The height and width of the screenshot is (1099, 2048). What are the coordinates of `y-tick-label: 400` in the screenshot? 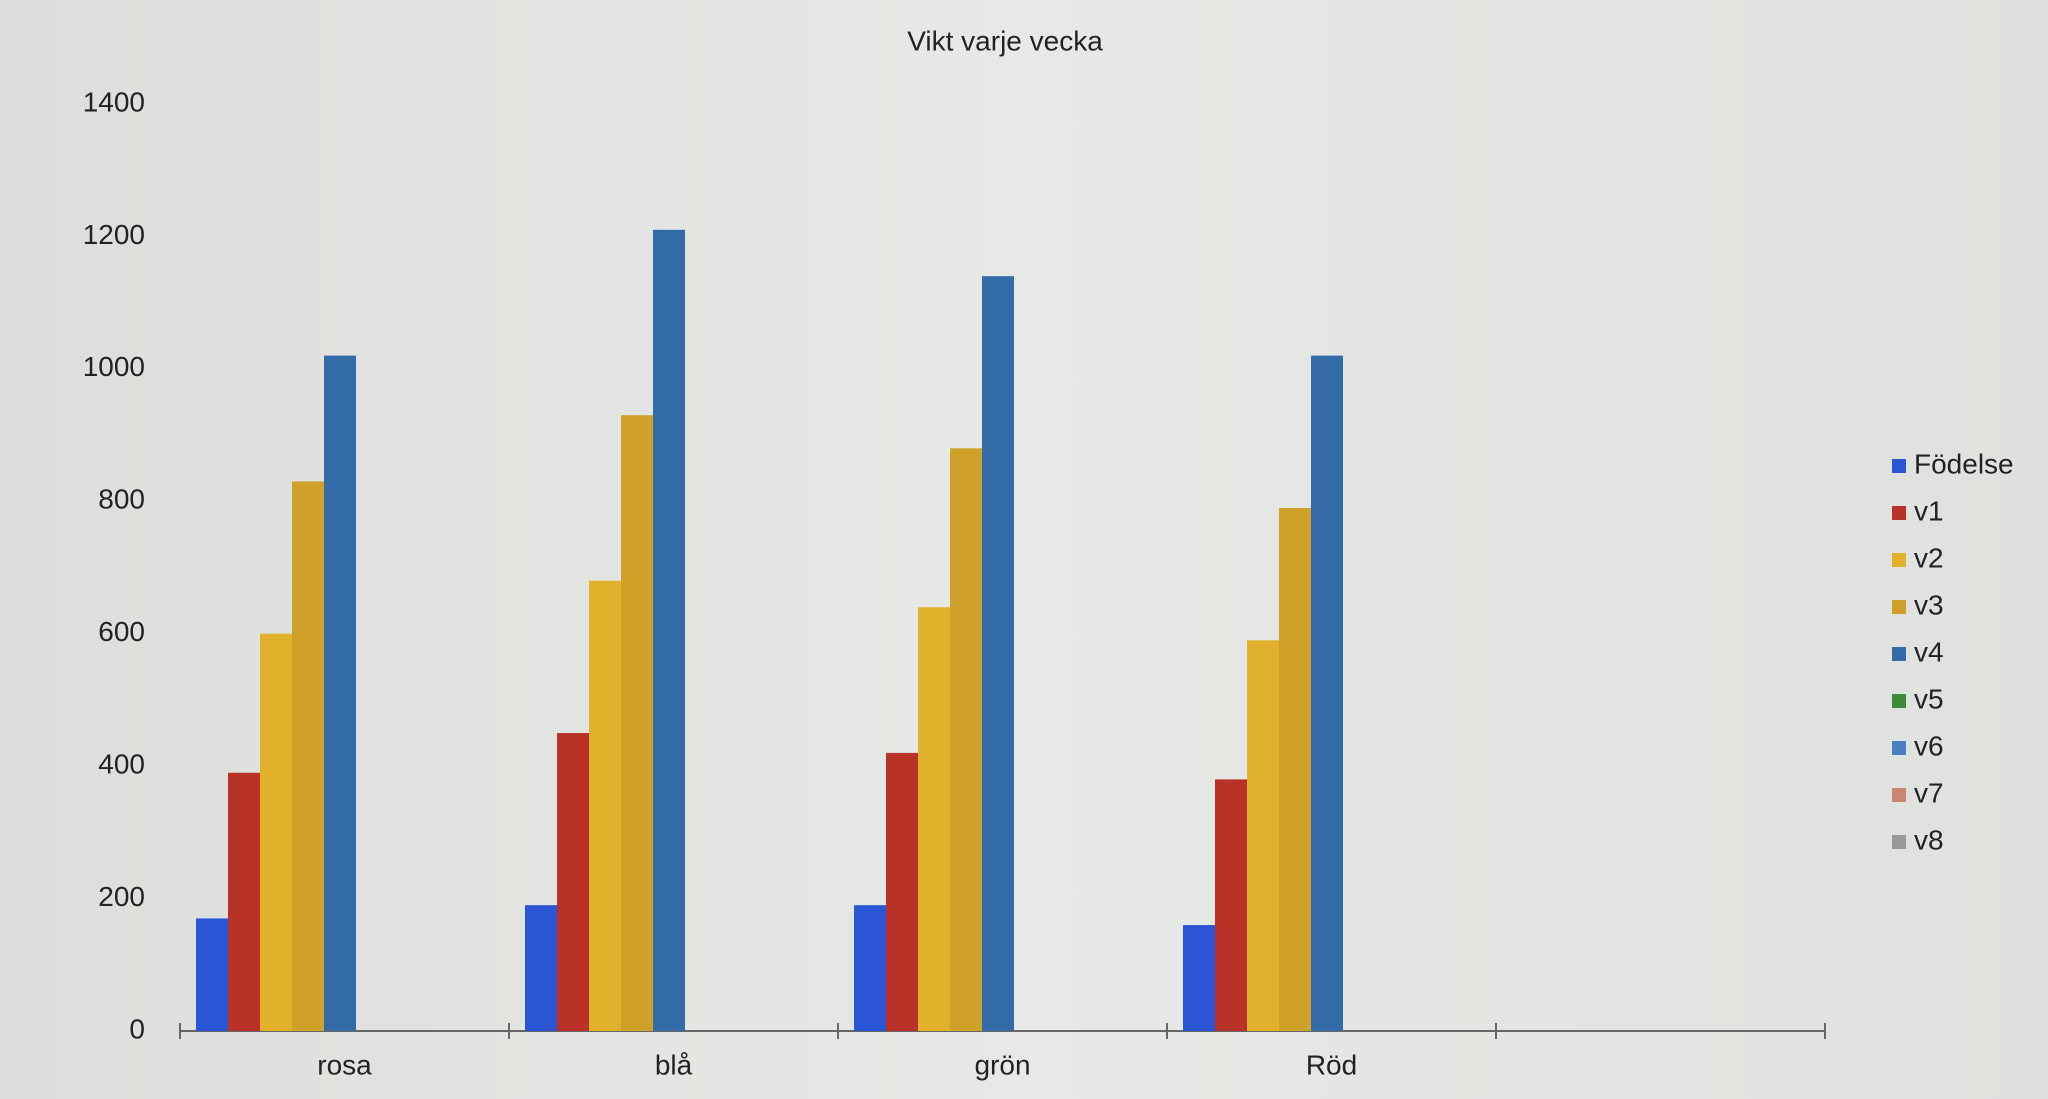 It's located at (121, 764).